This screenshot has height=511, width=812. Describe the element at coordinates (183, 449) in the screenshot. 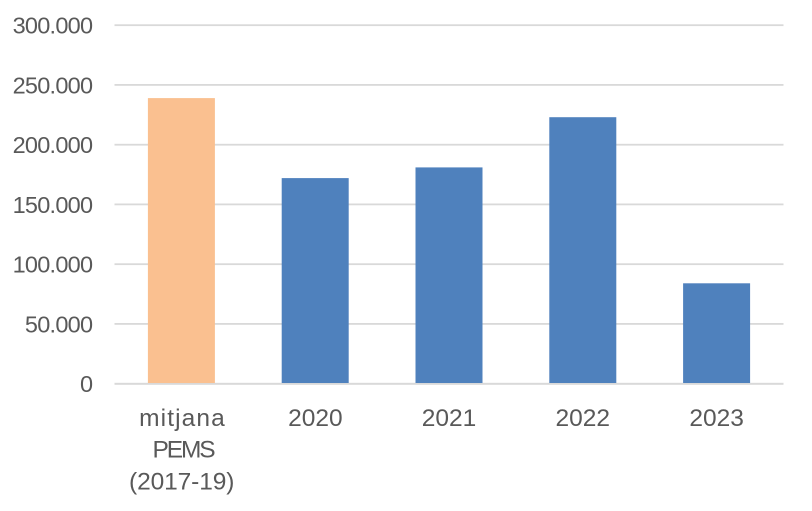

I see `svg-text: PEMS` at that location.